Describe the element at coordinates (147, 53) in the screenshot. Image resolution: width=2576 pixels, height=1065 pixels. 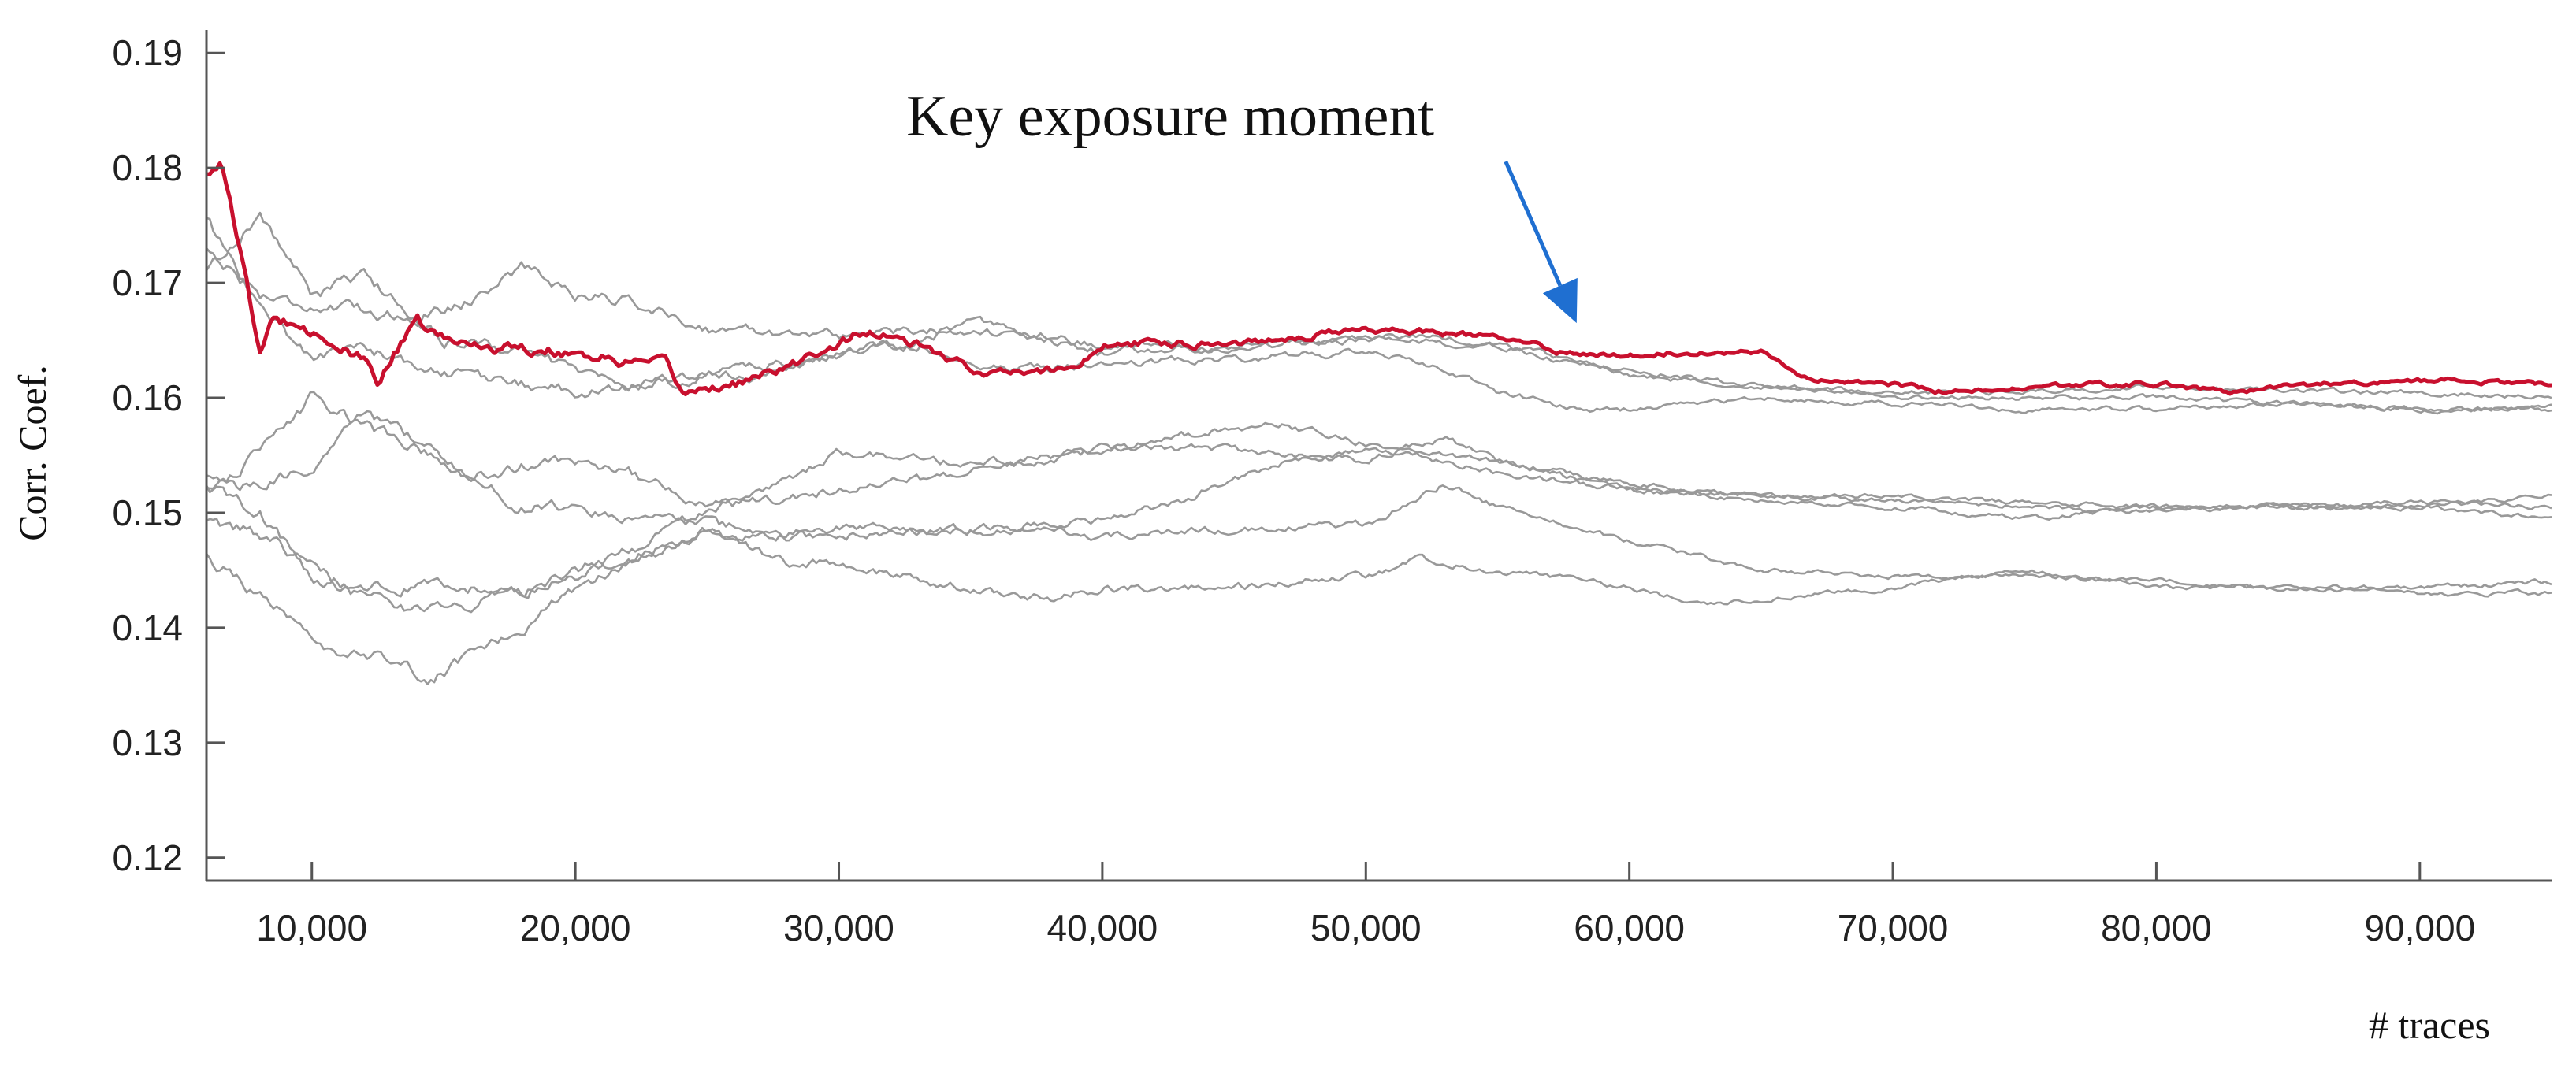
I see `y-tick-label: 0.19` at that location.